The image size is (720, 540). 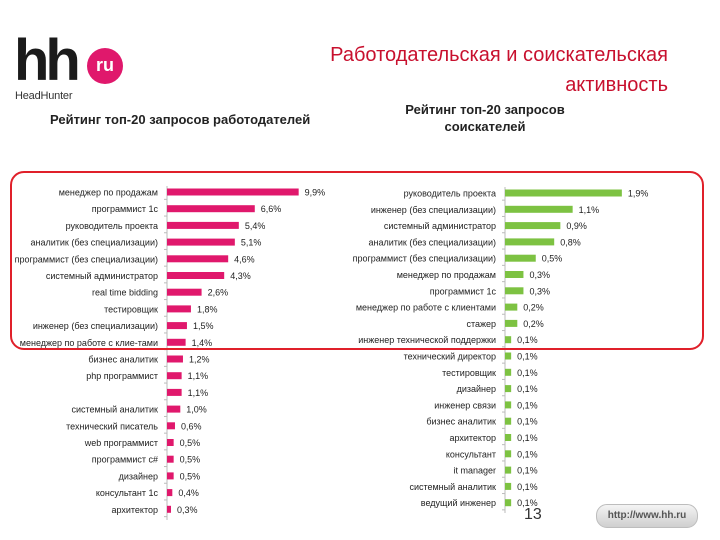 I want to click on employer-chart-title: Рейтинг топ-20 запросов работодателей, so click(x=180, y=119).